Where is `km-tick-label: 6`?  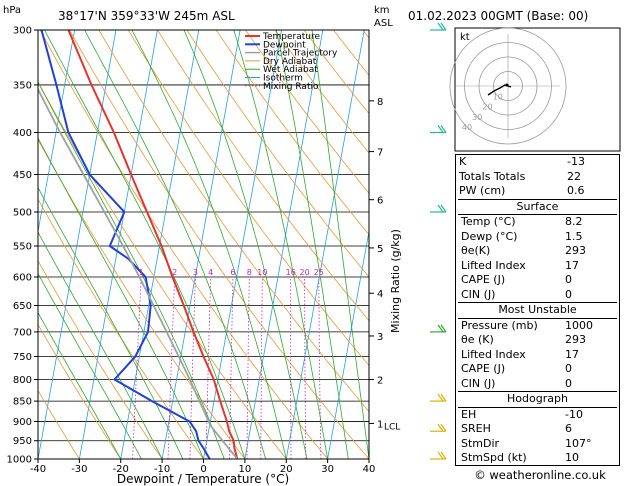
km-tick-label: 6 is located at coordinates (380, 201).